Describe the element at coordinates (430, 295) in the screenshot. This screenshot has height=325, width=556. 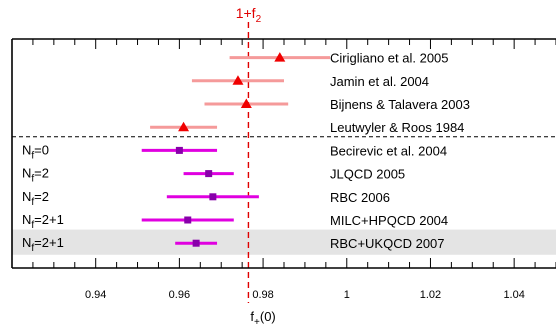
I see `x-tick-label: 1.02` at that location.